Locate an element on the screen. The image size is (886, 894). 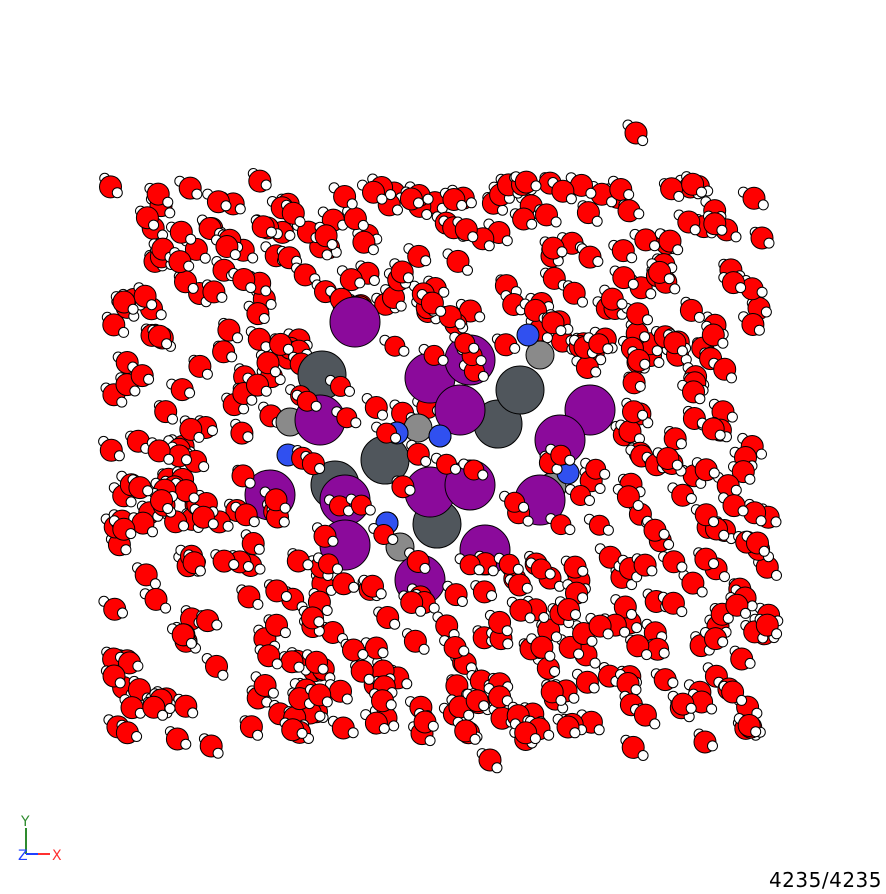
nitrogen-atom is located at coordinates (528, 335).